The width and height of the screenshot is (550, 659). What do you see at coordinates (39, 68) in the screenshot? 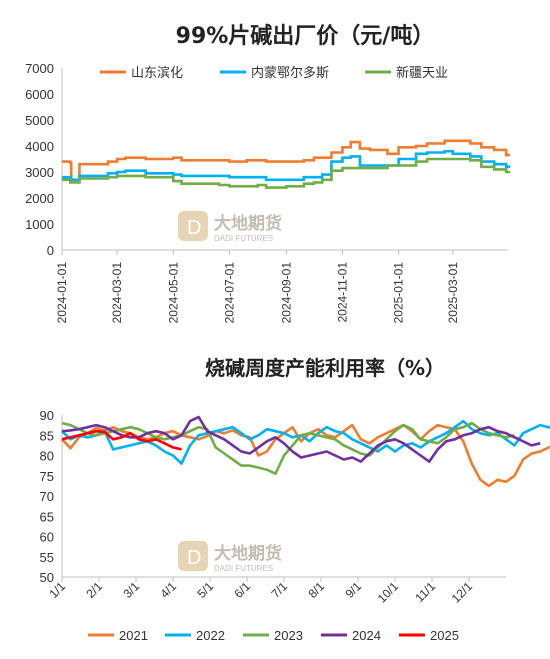
I see `y-tick-label: 7000` at bounding box center [39, 68].